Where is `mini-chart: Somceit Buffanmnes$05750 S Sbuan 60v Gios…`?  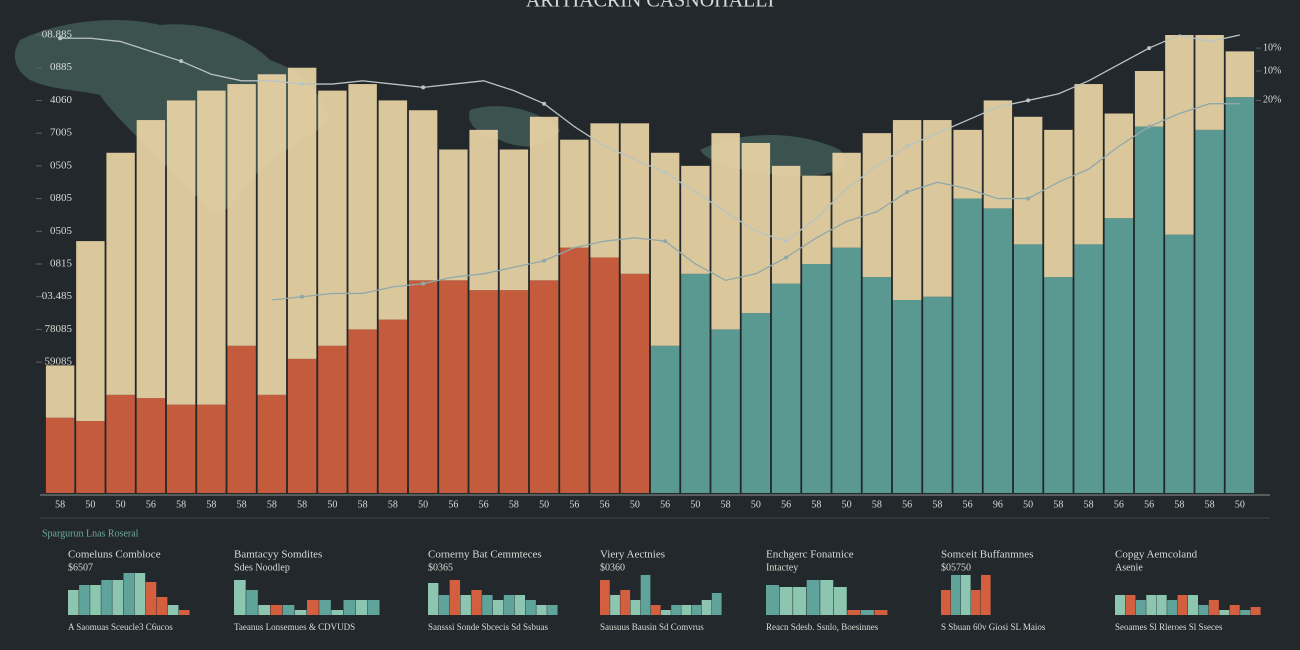
mini-chart: Somceit Buffanmnes$05750 S Sbuan 60v Gios… is located at coordinates (993, 590).